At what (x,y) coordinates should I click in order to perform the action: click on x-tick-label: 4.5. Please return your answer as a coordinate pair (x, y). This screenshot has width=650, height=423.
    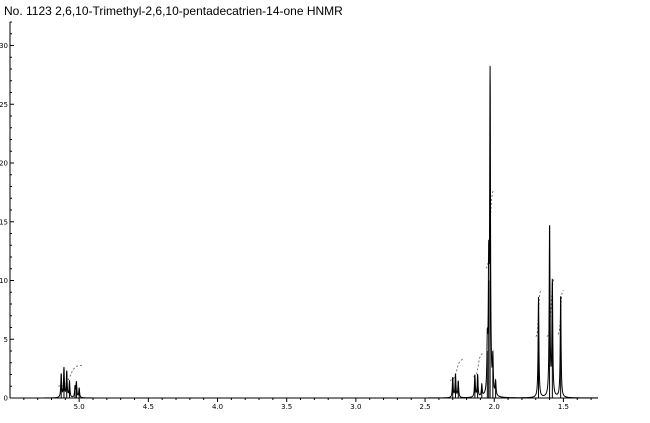
    Looking at the image, I should click on (148, 407).